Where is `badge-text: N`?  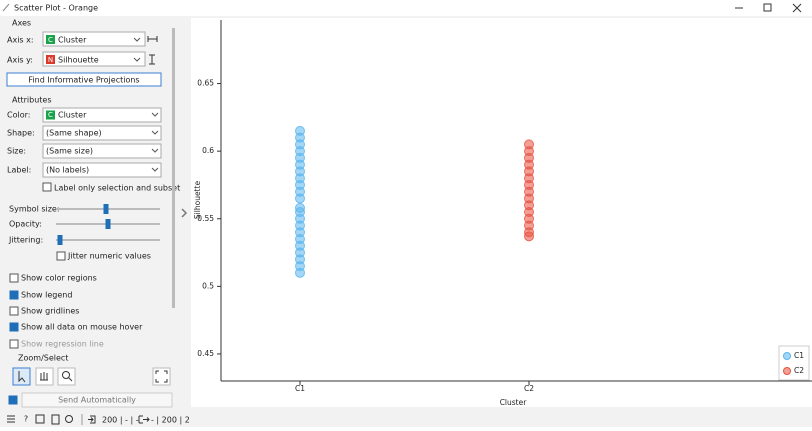
badge-text: N is located at coordinates (50, 60).